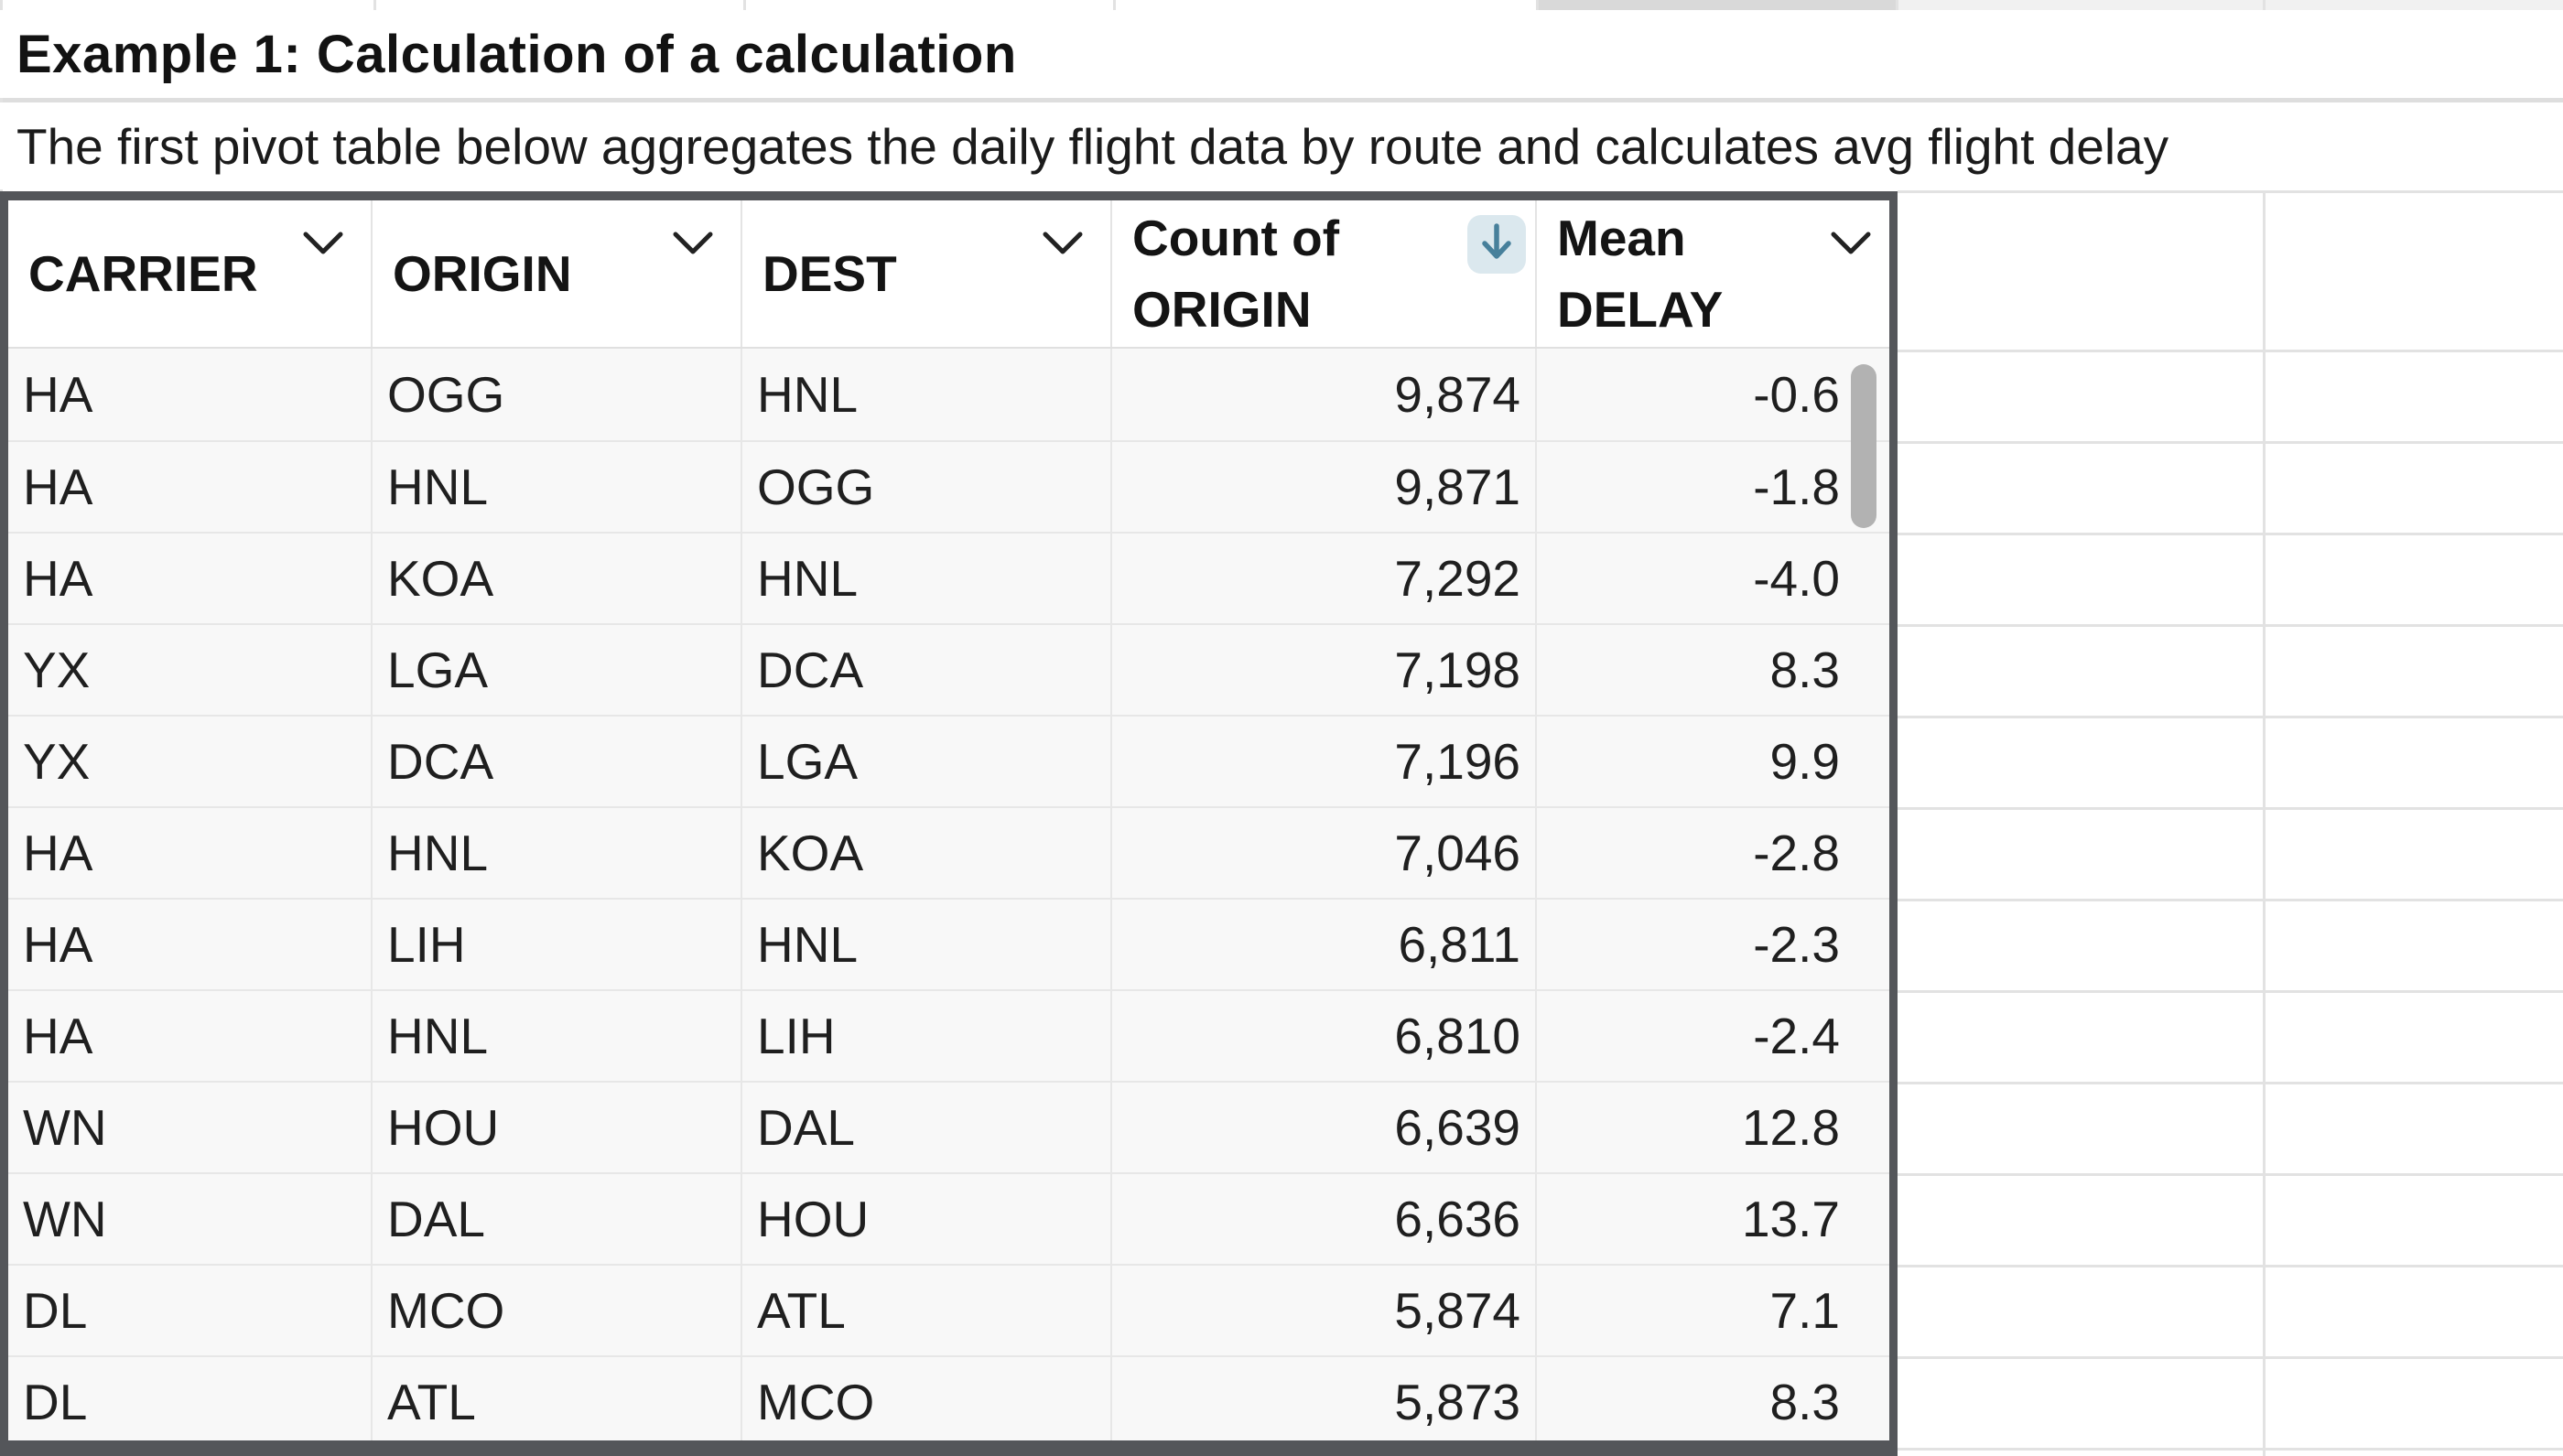  I want to click on table-row: DL ATL MCO 5,873 8.3, so click(948, 1397).